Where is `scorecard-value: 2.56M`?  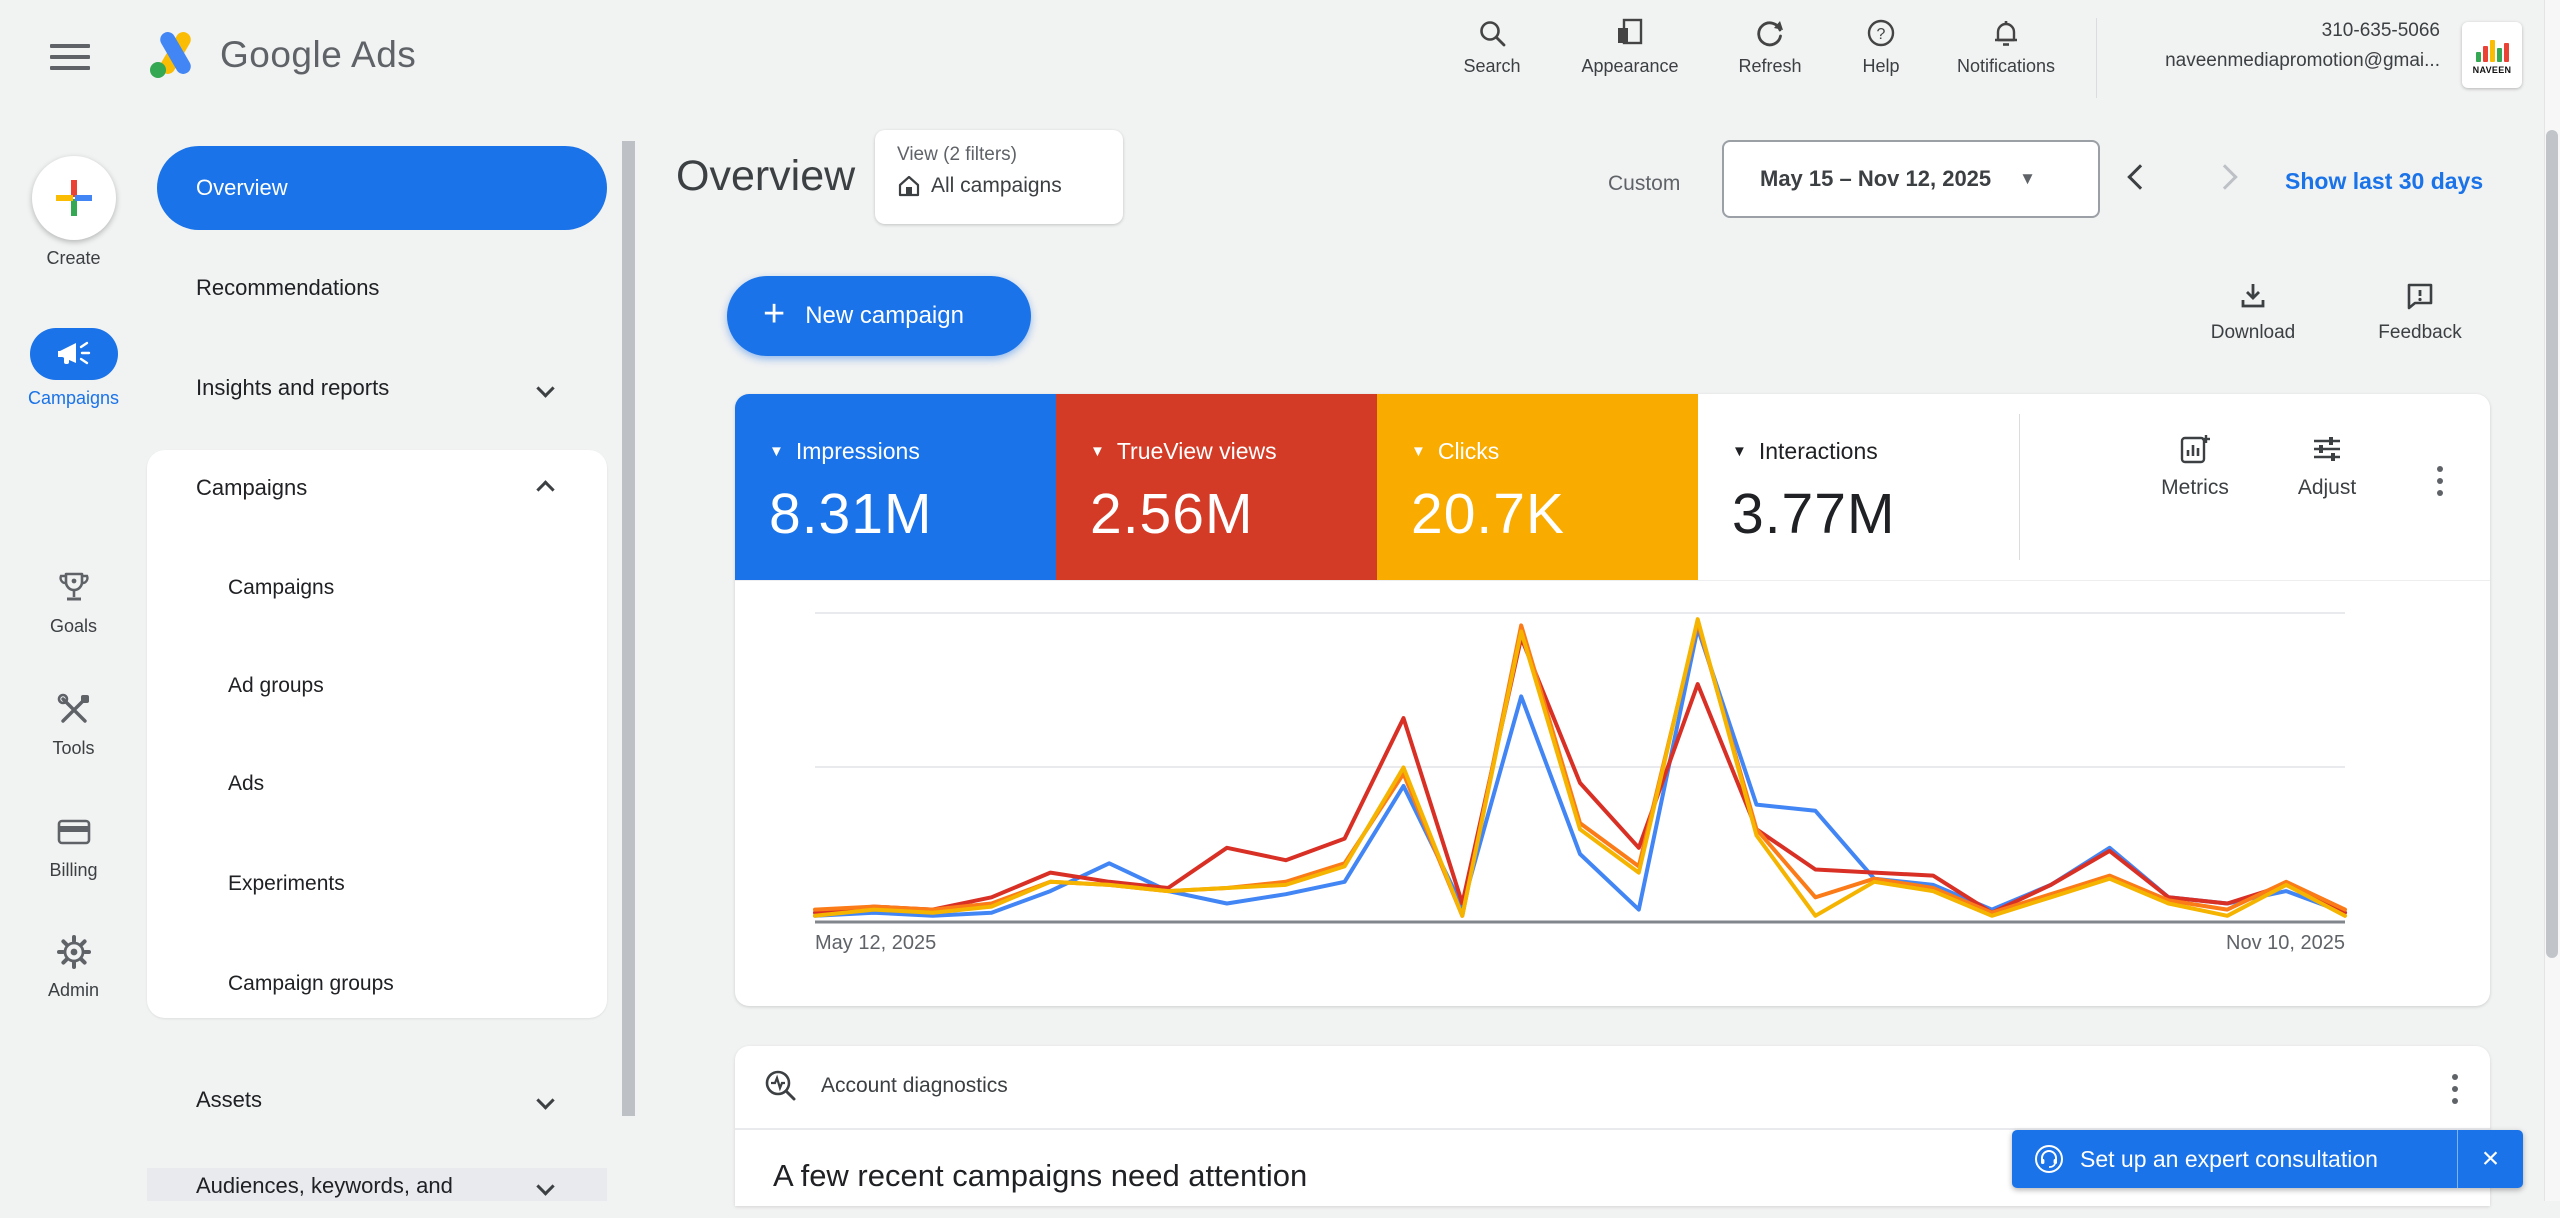
scorecard-value: 2.56M is located at coordinates (1172, 514).